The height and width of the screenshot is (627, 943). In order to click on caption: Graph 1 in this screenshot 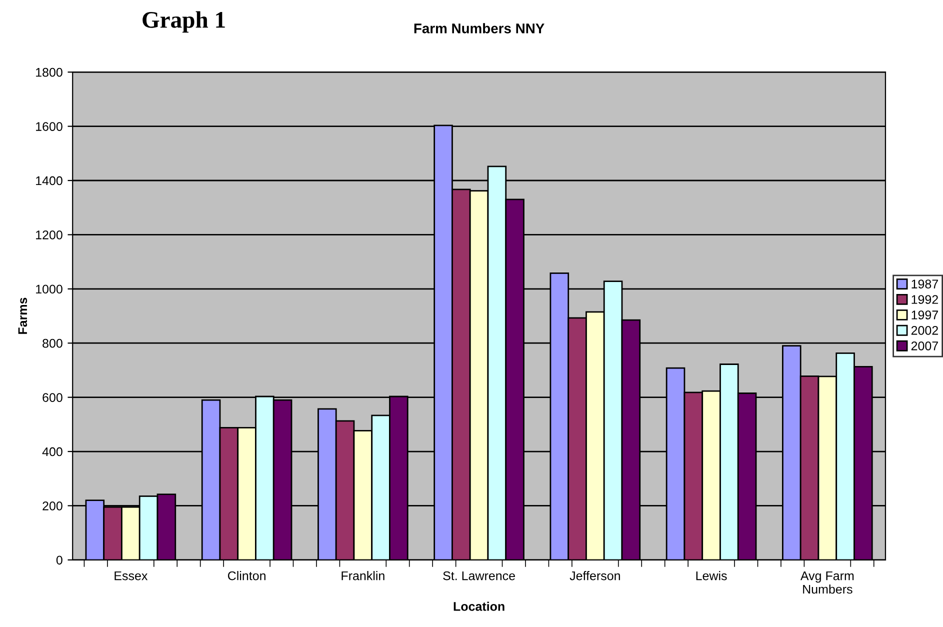, I will do `click(183, 22)`.